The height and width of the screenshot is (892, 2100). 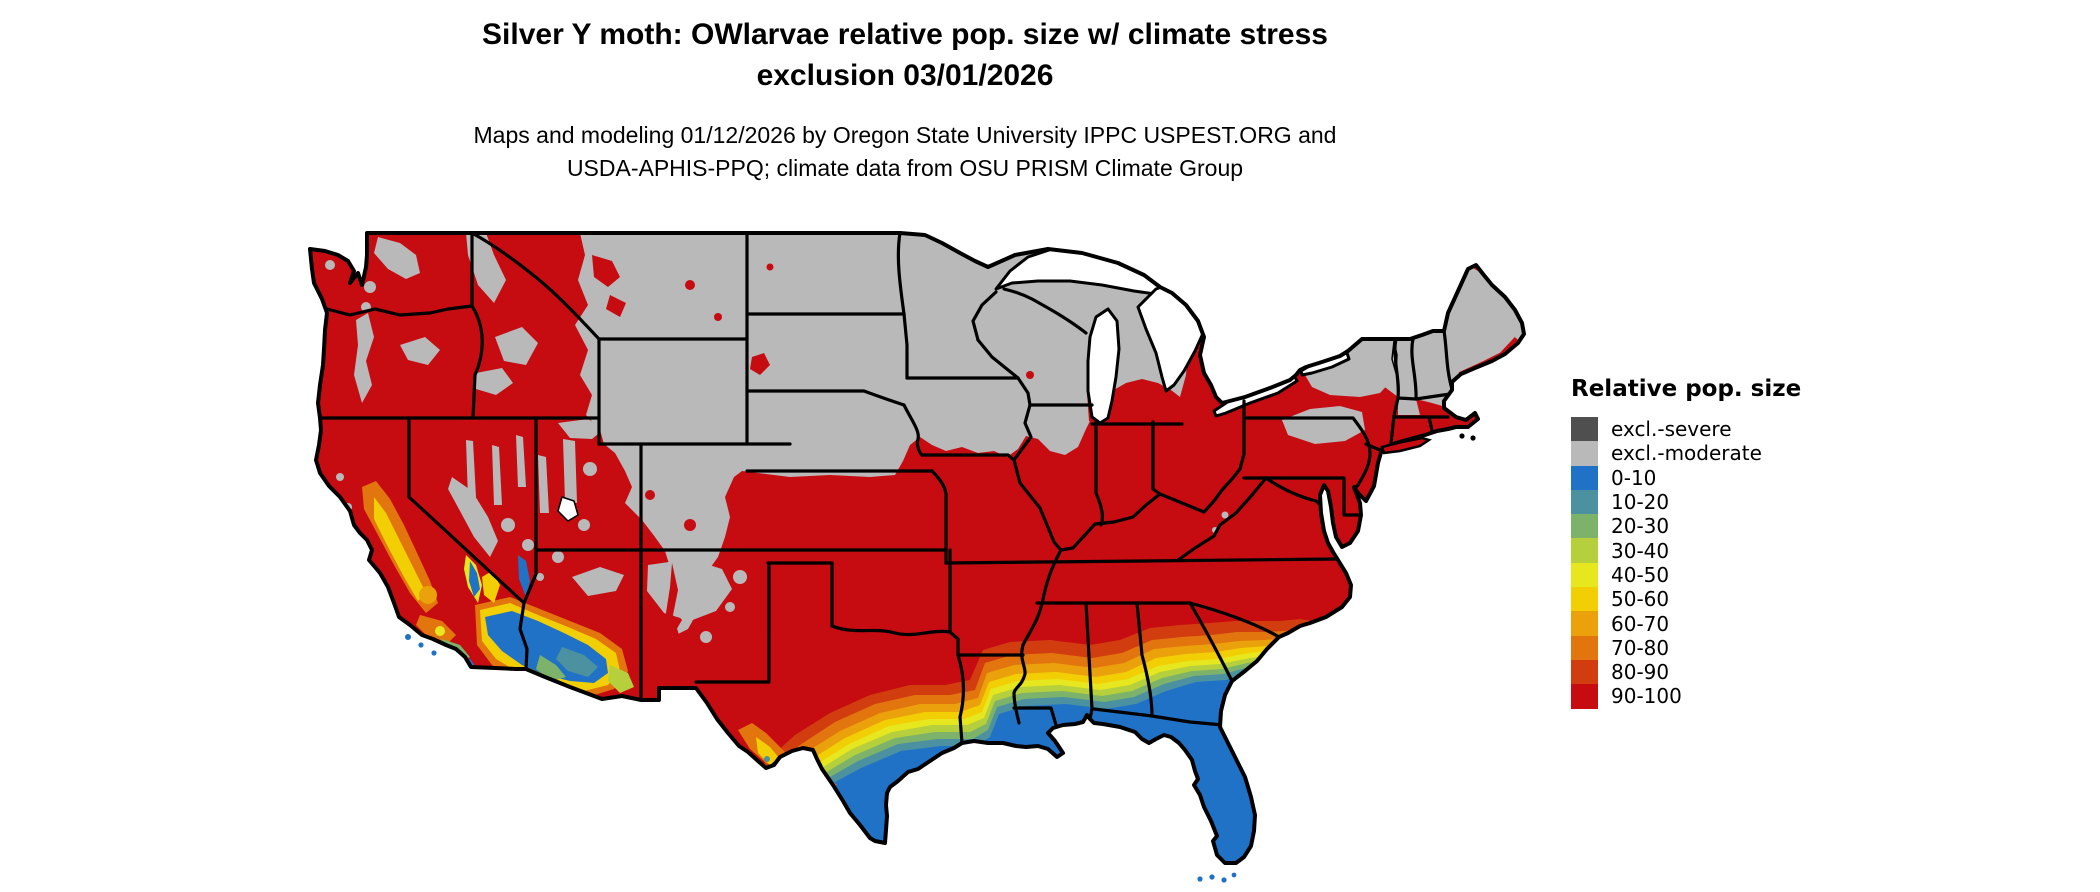 I want to click on nantucket, so click(x=1473, y=438).